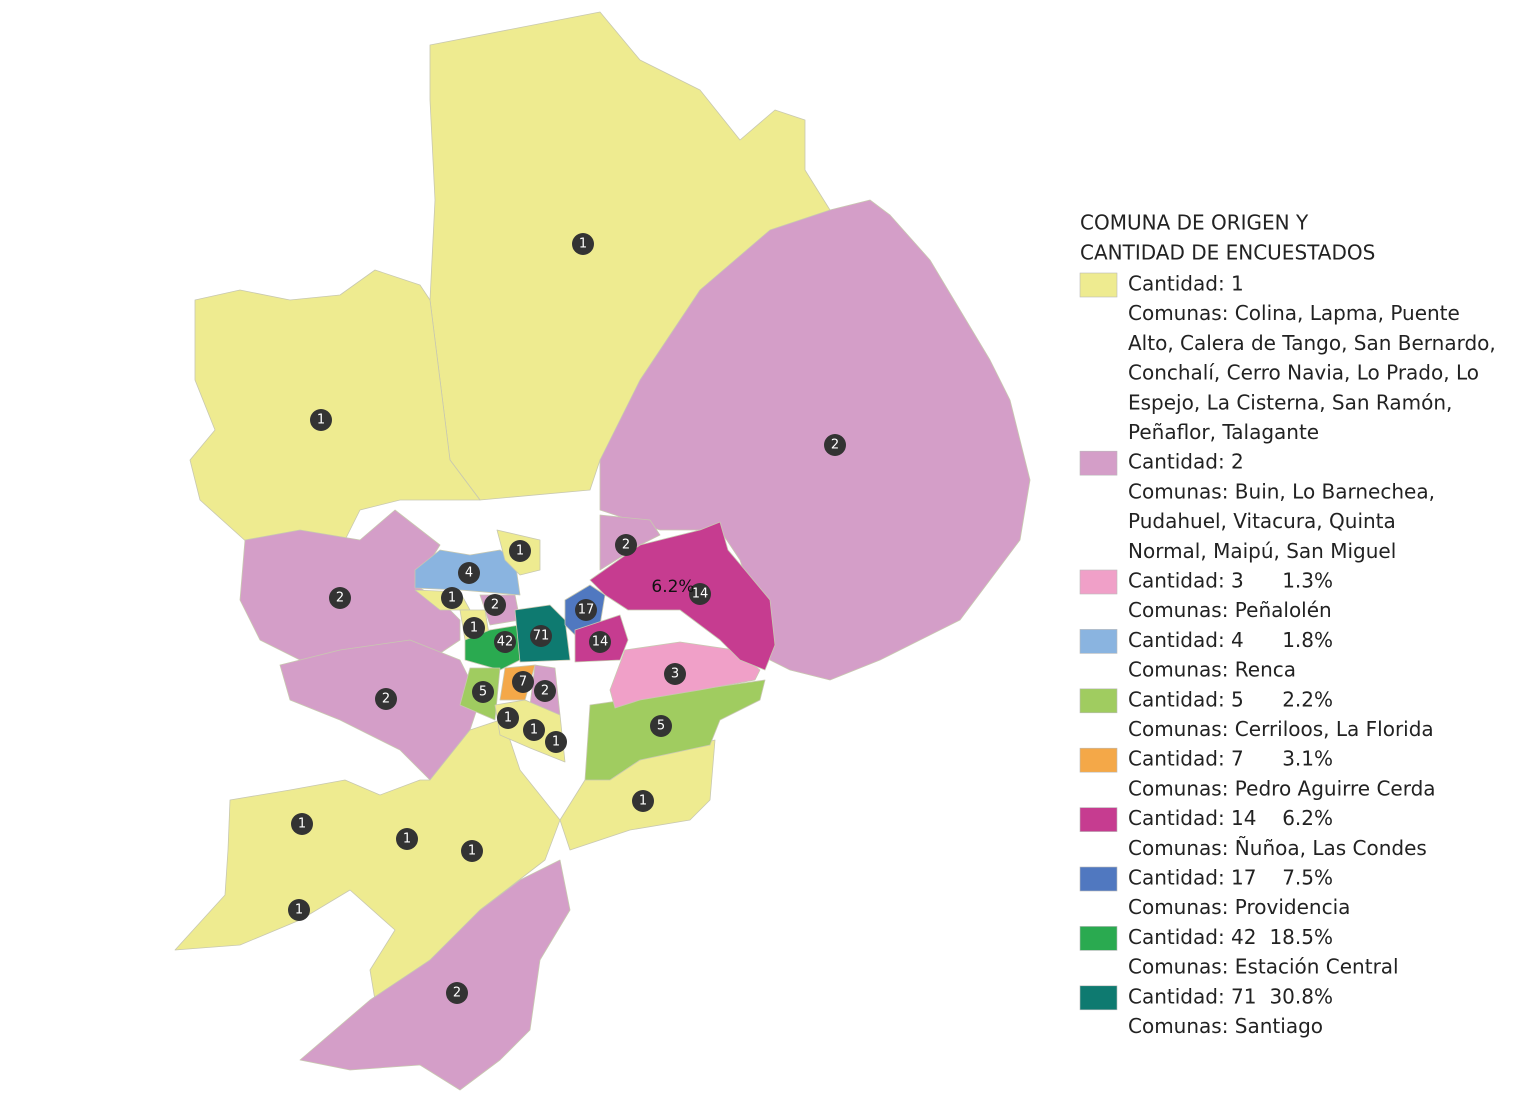  Describe the element at coordinates (1282, 788) in the screenshot. I see `legend-comunas: Comunas: Pedro Aguirre Cerda` at that location.